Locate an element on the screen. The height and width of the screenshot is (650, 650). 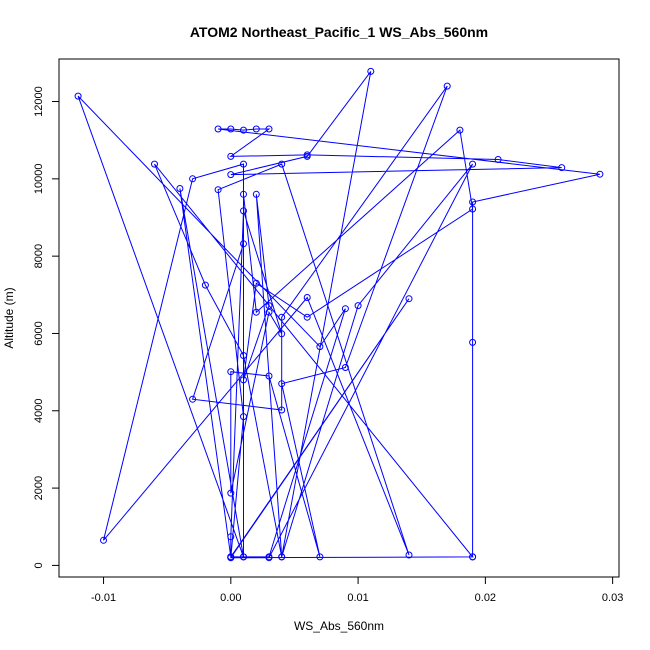
y-tick-label: 6000 is located at coordinates (39, 333).